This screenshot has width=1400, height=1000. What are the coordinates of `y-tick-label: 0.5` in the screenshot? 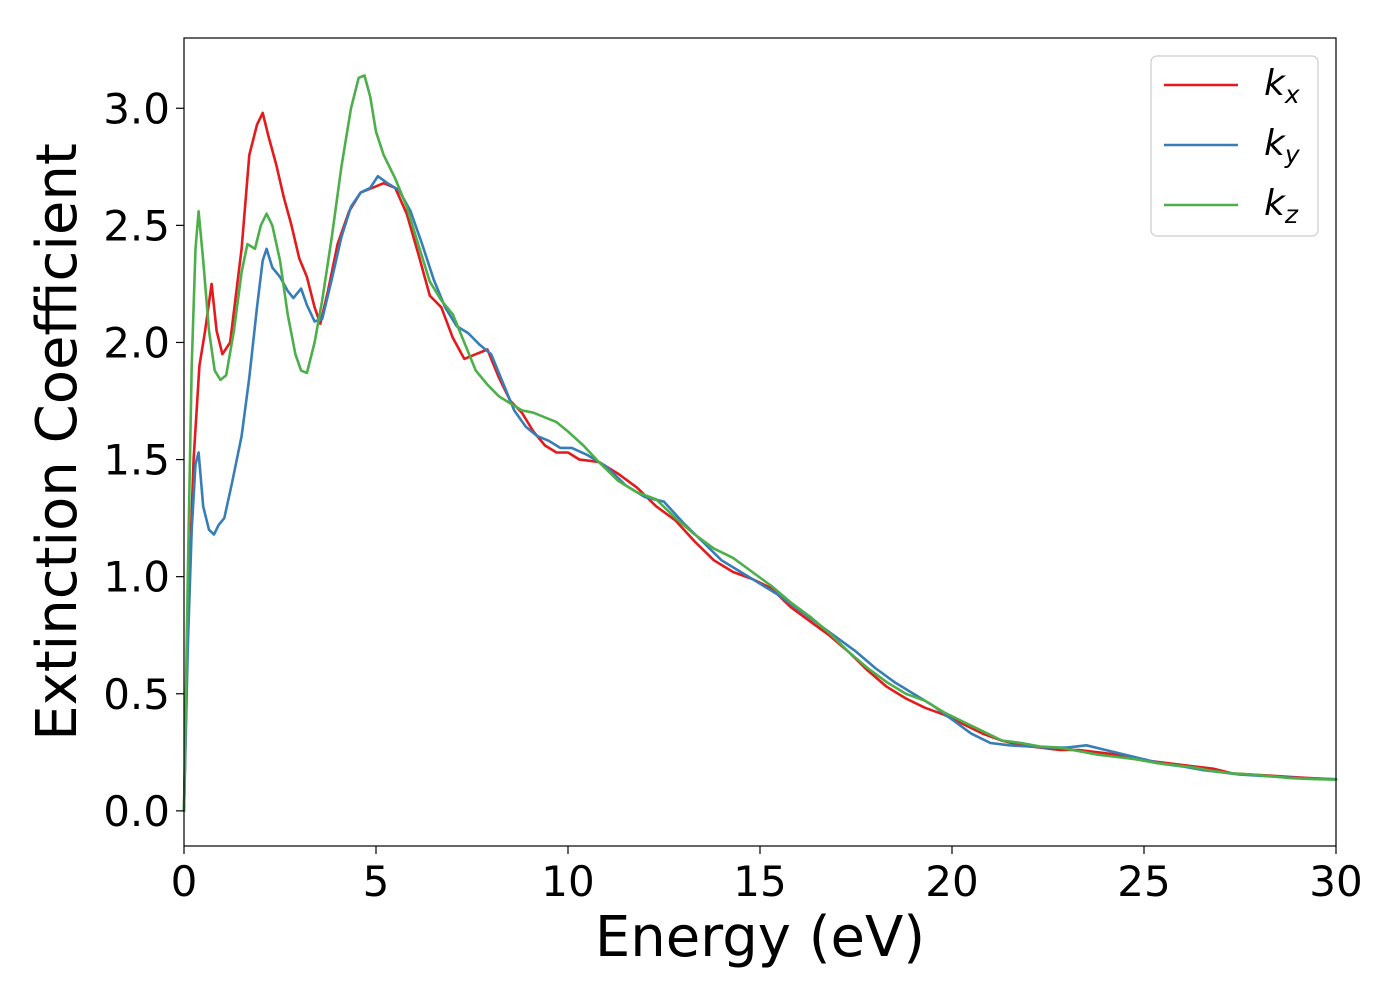 It's located at (136, 694).